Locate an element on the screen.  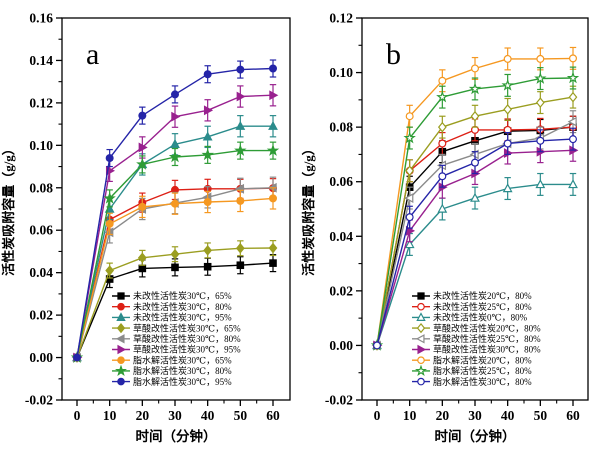
legend-item: 未改性活性炭0℃，80% is located at coordinates (470, 317).